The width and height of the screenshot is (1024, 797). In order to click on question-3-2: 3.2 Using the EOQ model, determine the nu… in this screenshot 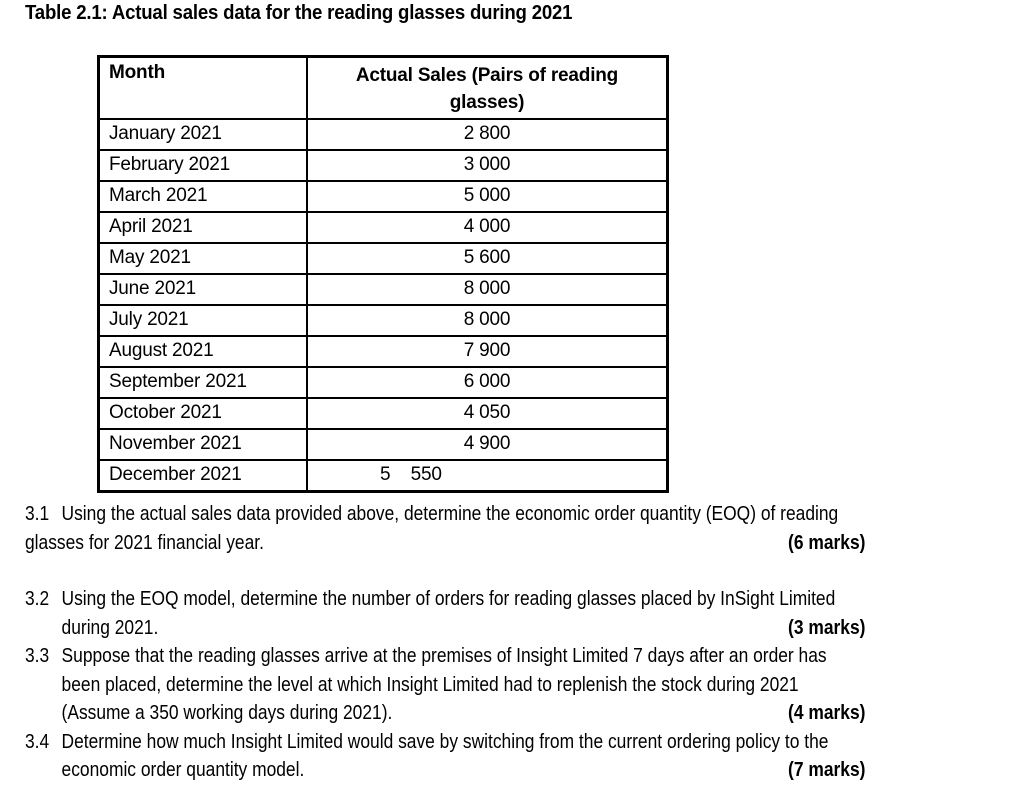, I will do `click(487, 613)`.